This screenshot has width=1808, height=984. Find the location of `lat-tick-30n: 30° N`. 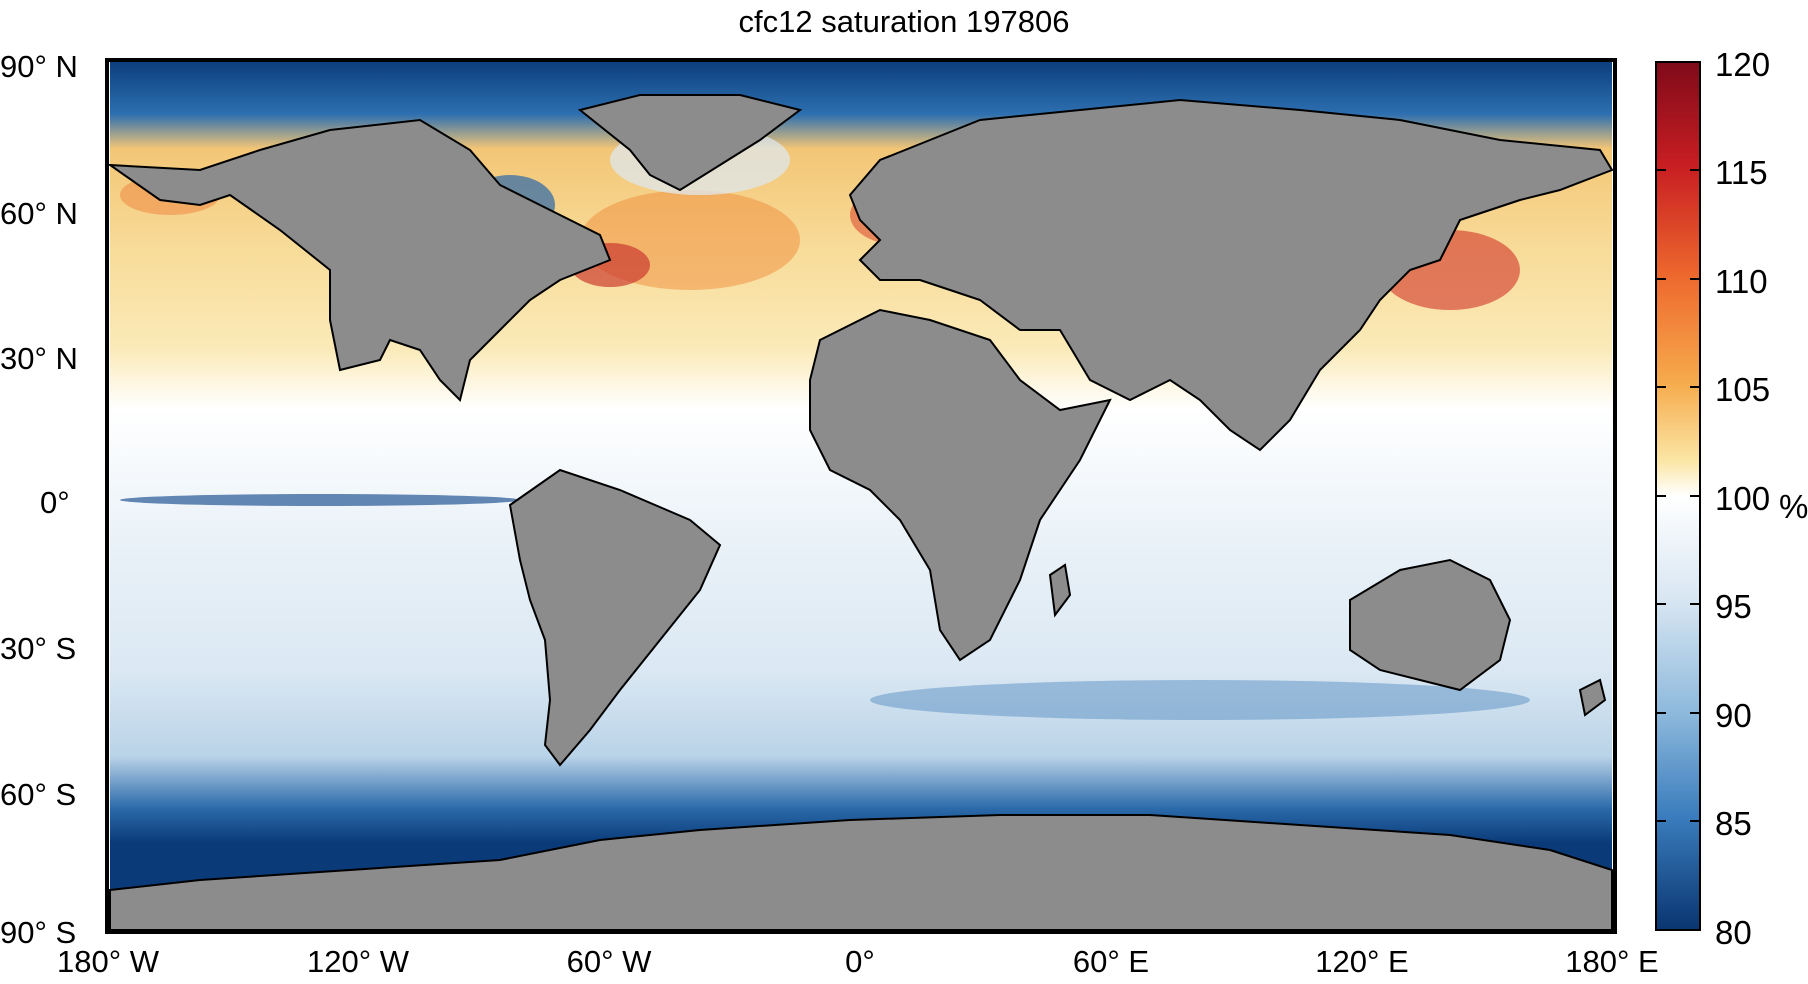

lat-tick-30n: 30° N is located at coordinates (39, 358).